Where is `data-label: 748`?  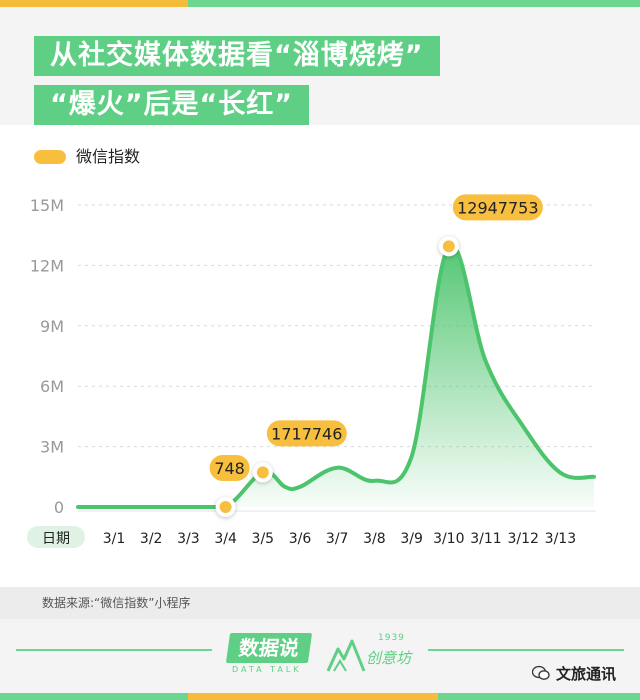
data-label: 748 is located at coordinates (229, 468).